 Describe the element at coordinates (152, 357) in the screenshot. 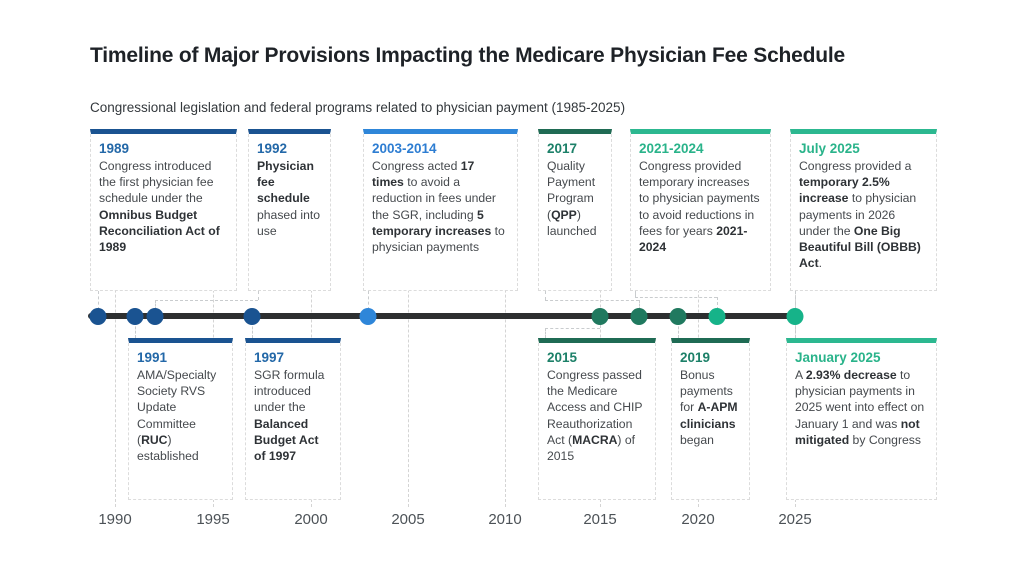

I see `event-year-label: 1991` at that location.